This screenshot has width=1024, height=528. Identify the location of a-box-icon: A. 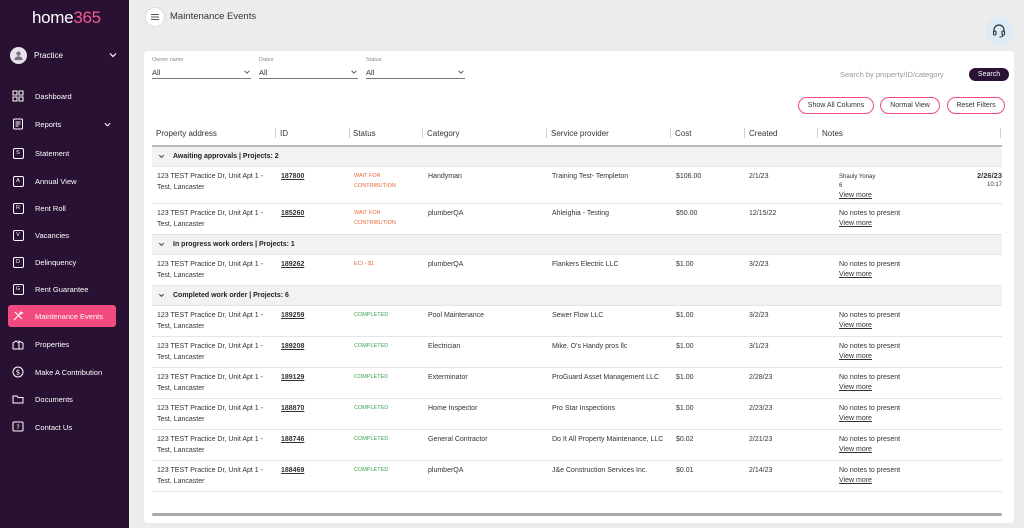
(18, 181).